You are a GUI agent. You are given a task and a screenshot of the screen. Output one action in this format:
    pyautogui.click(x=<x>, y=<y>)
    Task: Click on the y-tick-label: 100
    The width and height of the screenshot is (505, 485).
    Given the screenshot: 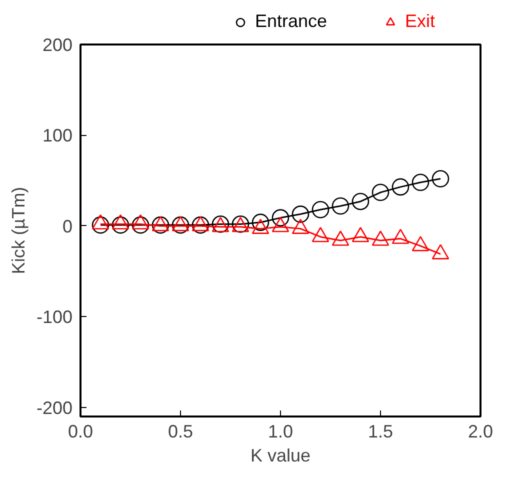 What is the action you would take?
    pyautogui.click(x=57, y=136)
    